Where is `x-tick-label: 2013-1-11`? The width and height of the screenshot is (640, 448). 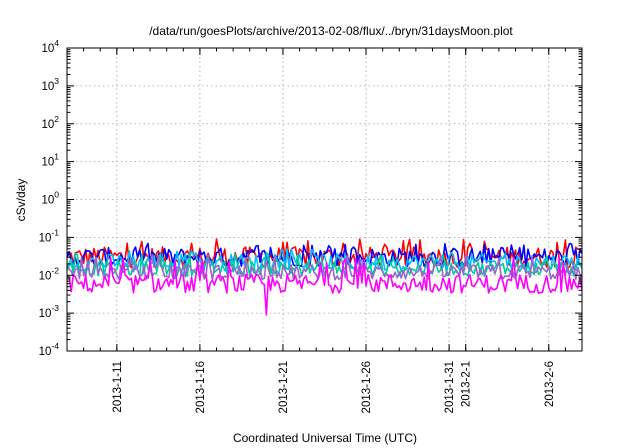 x-tick-label: 2013-1-11 is located at coordinates (118, 387).